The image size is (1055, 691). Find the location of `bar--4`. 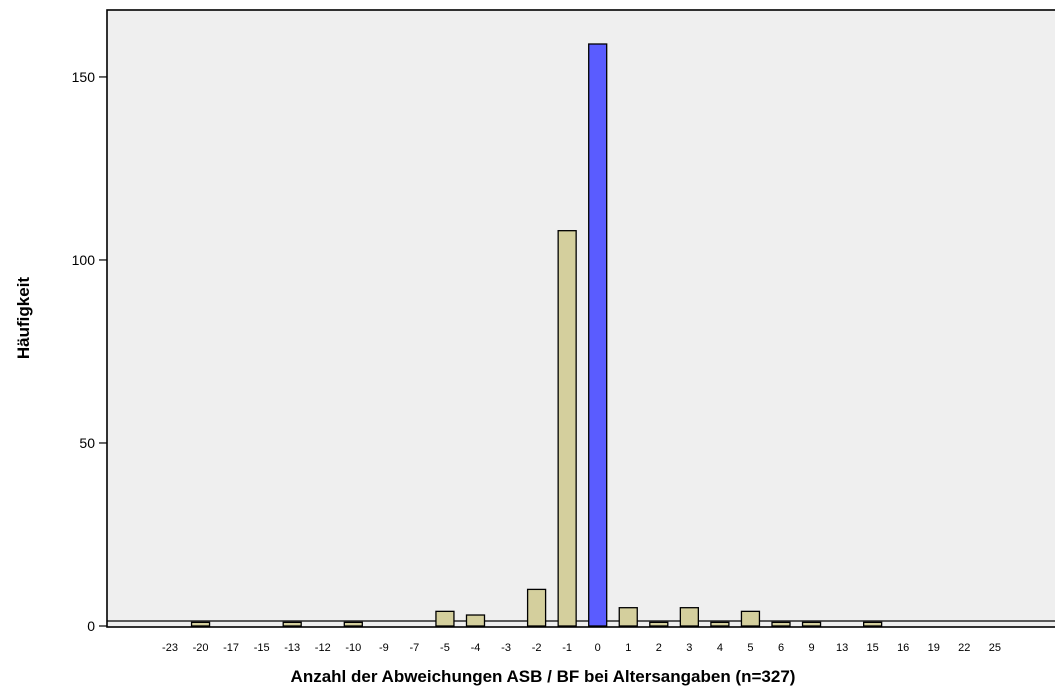

bar--4 is located at coordinates (475, 620).